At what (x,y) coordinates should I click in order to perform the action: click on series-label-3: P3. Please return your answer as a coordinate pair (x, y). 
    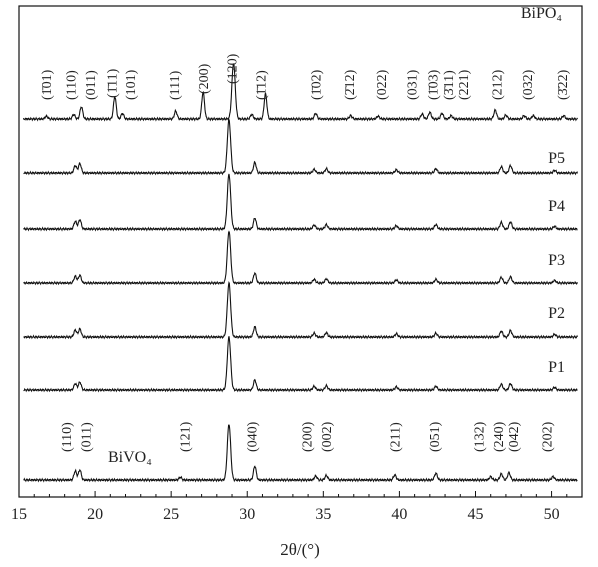
    Looking at the image, I should click on (556, 260).